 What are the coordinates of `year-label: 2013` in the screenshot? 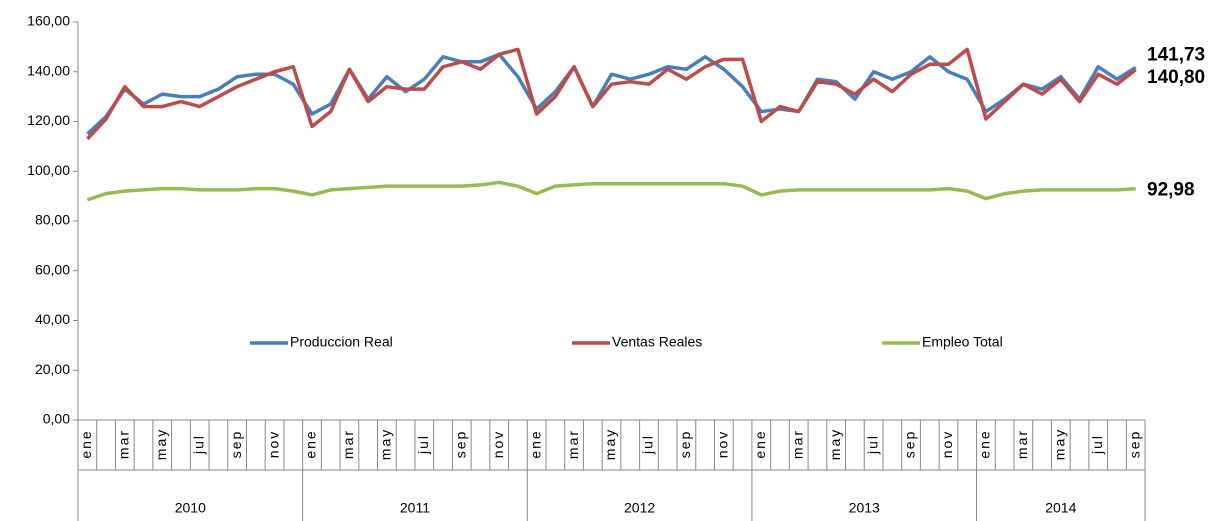 It's located at (864, 508).